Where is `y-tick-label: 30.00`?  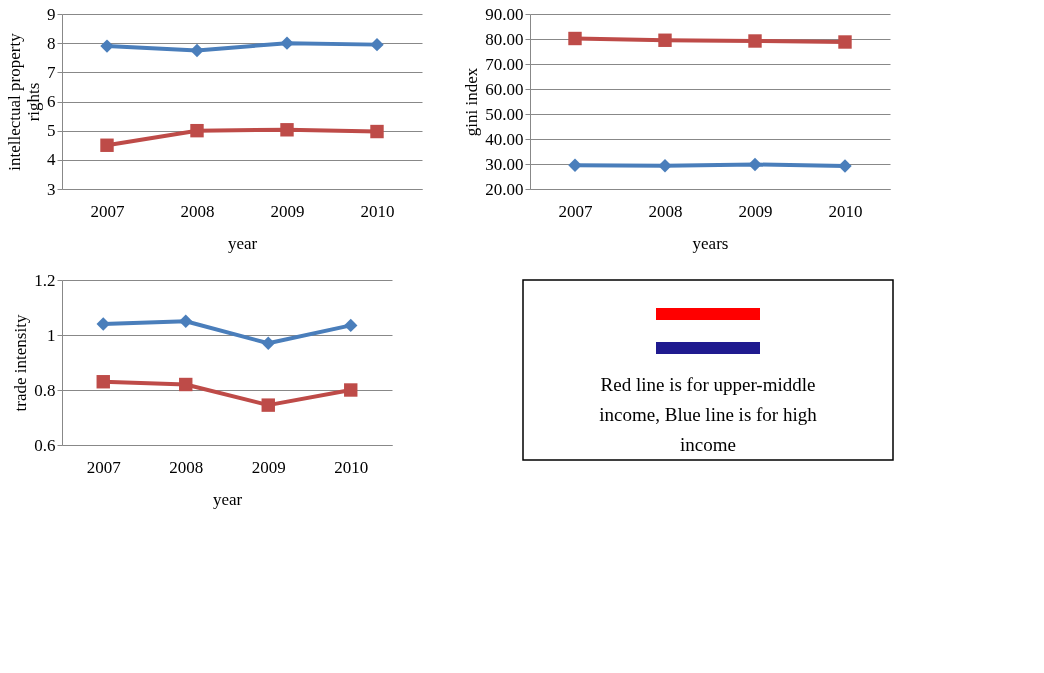
y-tick-label: 30.00 is located at coordinates (504, 164).